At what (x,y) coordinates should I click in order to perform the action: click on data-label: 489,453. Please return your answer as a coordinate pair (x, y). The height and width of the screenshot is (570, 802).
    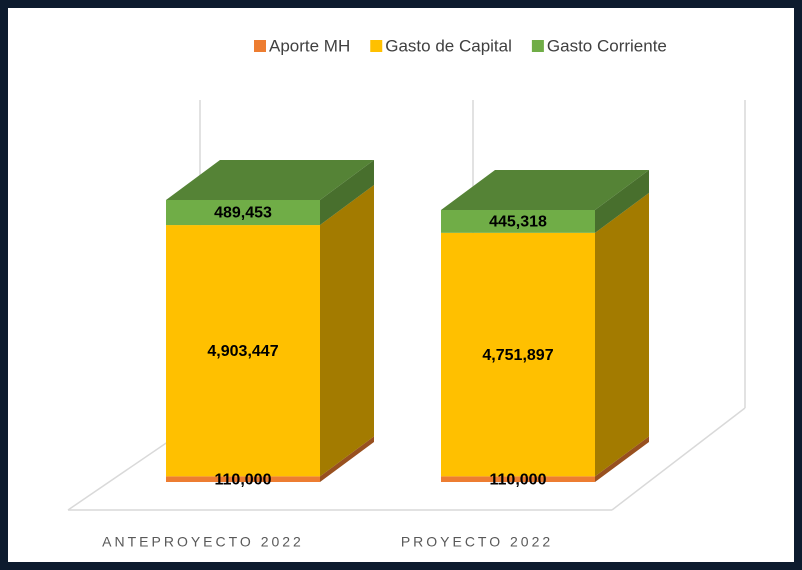
    Looking at the image, I should click on (243, 213).